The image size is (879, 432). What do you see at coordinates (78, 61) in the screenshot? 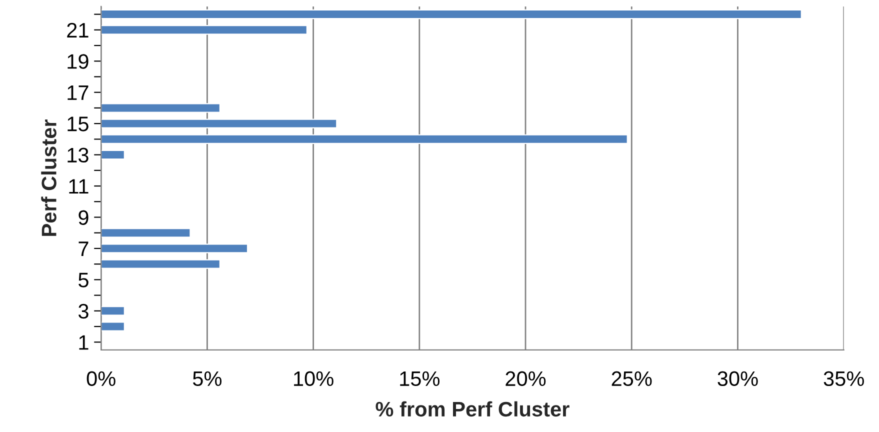
I see `y-tick-label: 19` at bounding box center [78, 61].